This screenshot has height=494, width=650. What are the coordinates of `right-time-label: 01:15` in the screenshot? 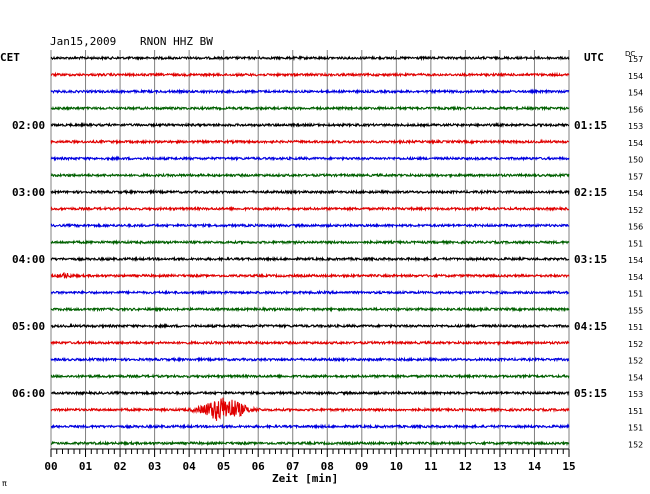 It's located at (590, 125).